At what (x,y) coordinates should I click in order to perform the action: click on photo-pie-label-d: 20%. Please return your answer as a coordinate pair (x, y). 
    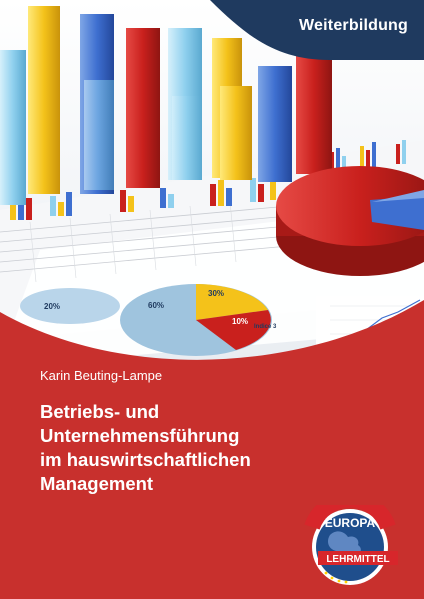
    Looking at the image, I should click on (52, 306).